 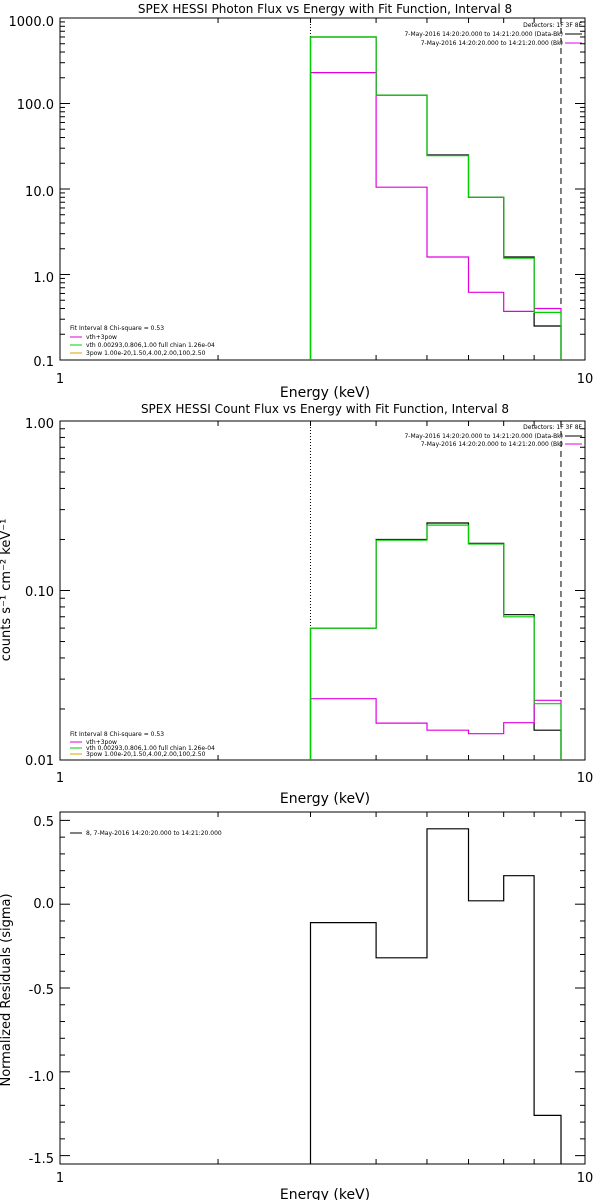 What do you see at coordinates (324, 778) in the screenshot?
I see `panel-2-x-ticks: 1 10` at bounding box center [324, 778].